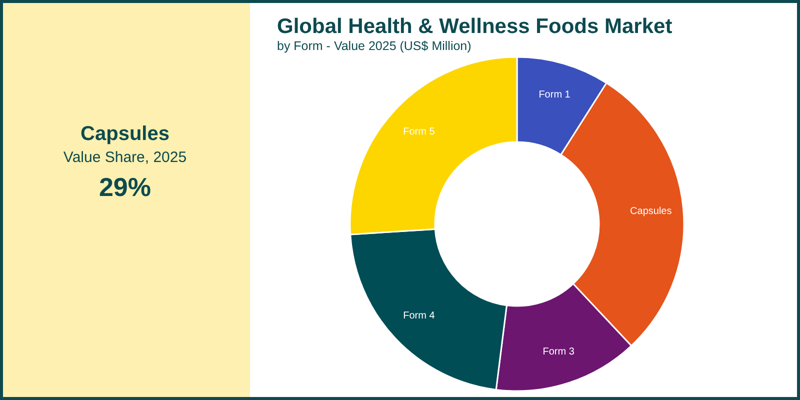  Describe the element at coordinates (125, 134) in the screenshot. I see `text: Capsules` at that location.